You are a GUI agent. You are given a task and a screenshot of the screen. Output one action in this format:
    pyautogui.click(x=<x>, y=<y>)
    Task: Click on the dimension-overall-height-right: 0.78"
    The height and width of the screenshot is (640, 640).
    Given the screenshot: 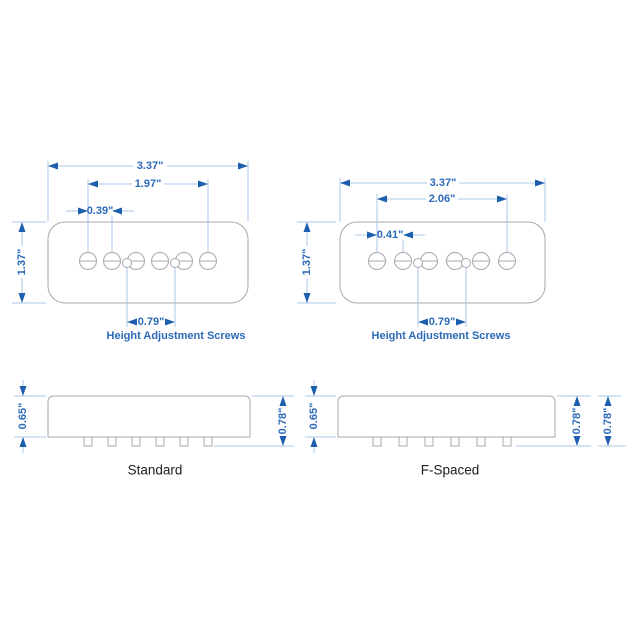 What is the action you would take?
    pyautogui.click(x=612, y=421)
    